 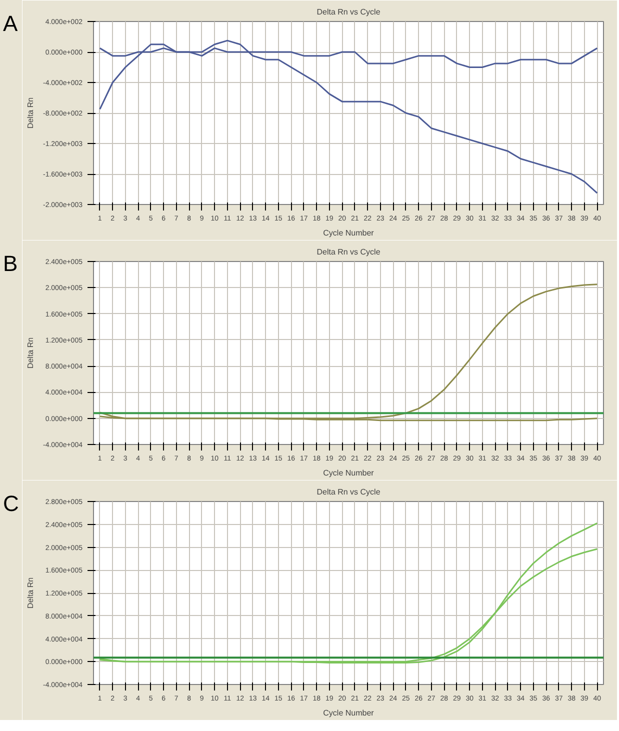 I want to click on text: B, so click(x=10, y=264).